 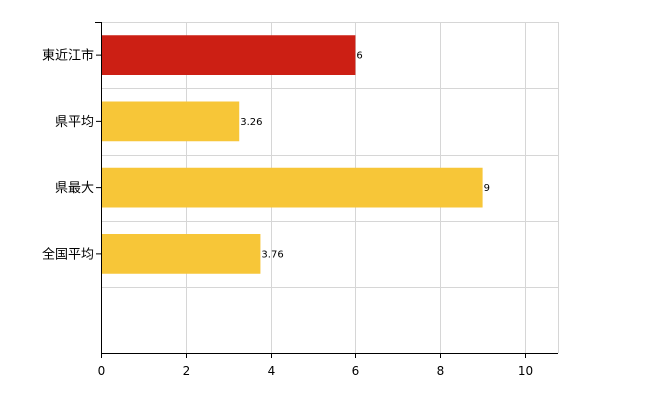 I want to click on x-tick-label-3: 6, so click(x=356, y=371).